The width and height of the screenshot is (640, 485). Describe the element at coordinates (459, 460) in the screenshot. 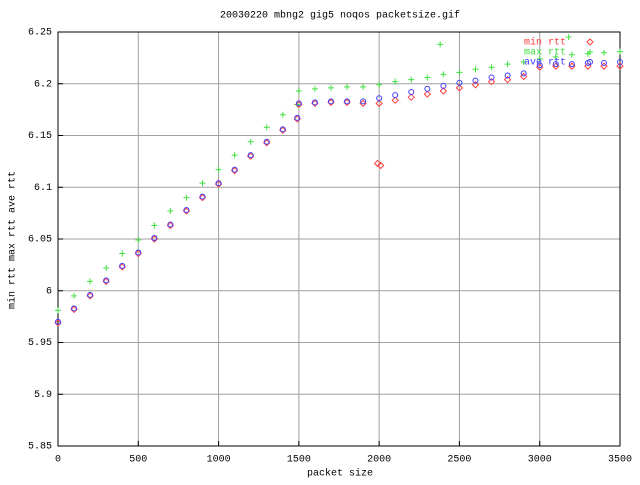

I see `x-tick-label: 2500` at that location.